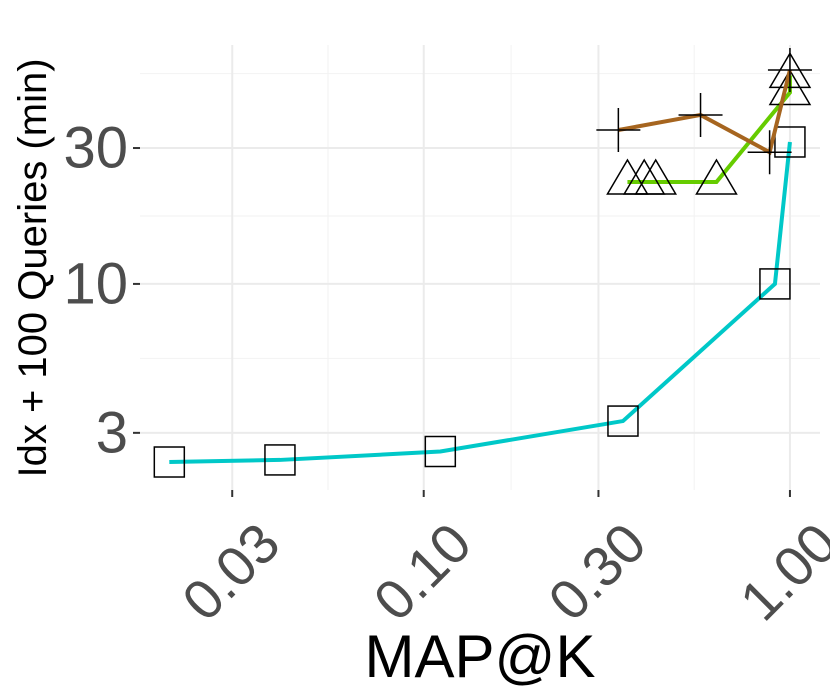  I want to click on y-tick-label: 30, so click(95, 148).